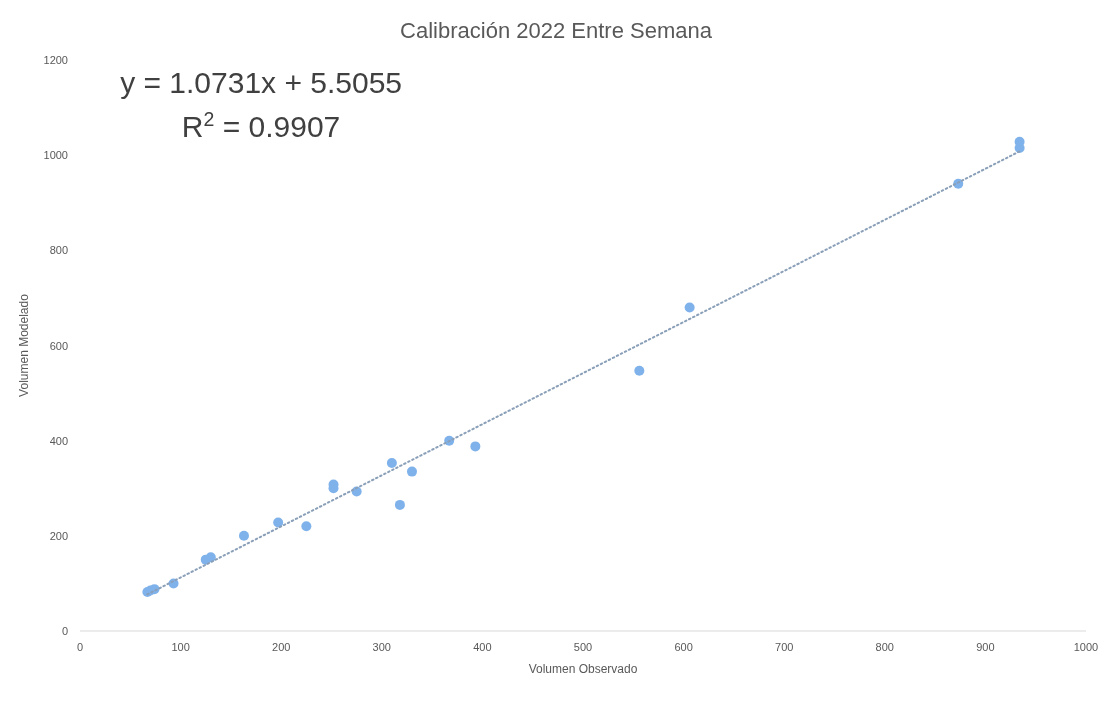  I want to click on x-tick-label: 200, so click(281, 647).